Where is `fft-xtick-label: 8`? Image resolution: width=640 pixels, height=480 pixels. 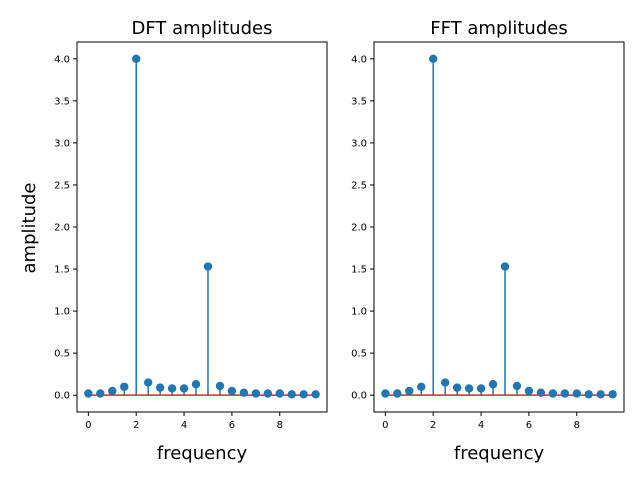 fft-xtick-label: 8 is located at coordinates (577, 425).